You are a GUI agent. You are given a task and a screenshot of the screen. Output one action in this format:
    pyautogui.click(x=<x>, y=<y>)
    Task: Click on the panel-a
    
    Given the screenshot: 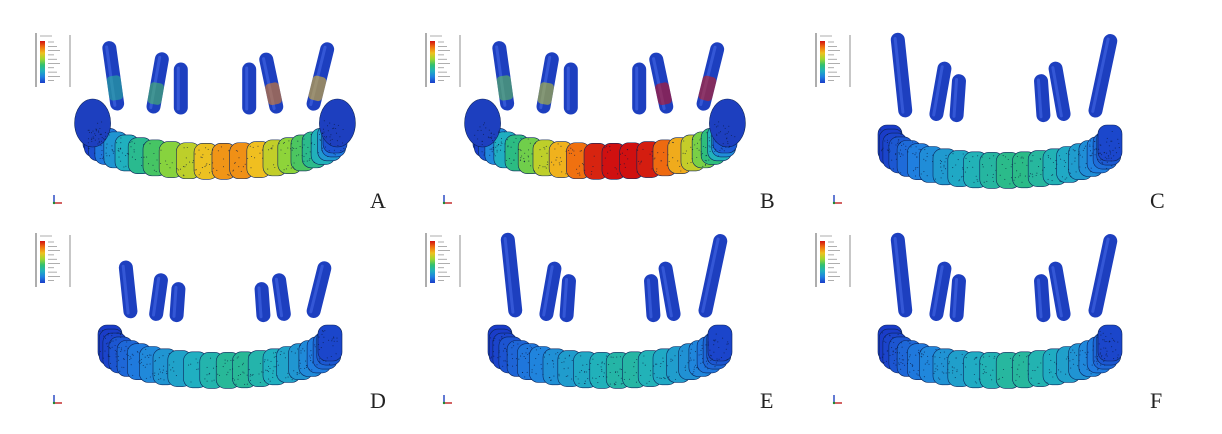 What is the action you would take?
    pyautogui.click(x=225, y=125)
    